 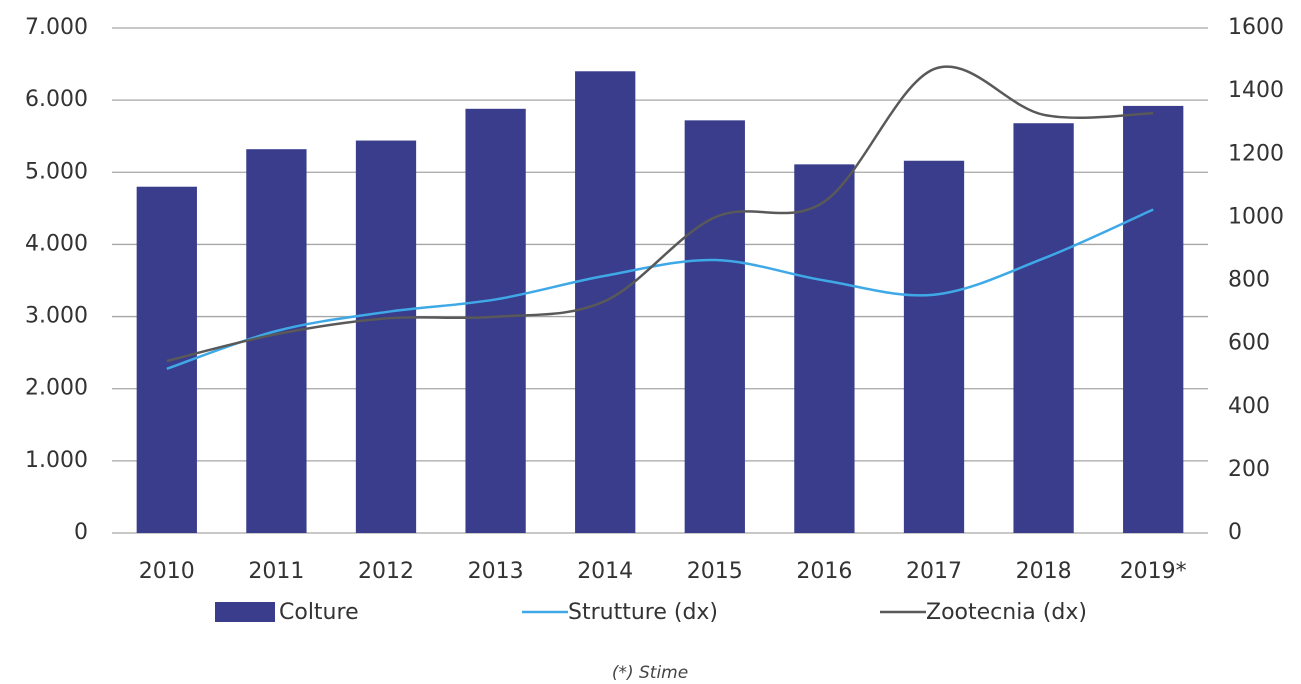 What do you see at coordinates (605, 571) in the screenshot?
I see `x-tick-label: 2014` at bounding box center [605, 571].